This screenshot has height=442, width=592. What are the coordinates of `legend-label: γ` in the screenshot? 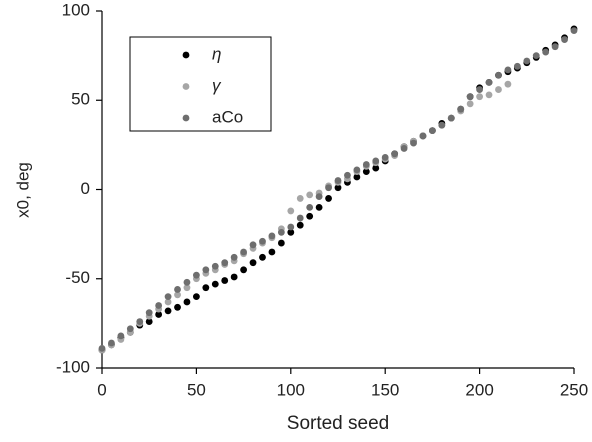 It's located at (217, 85).